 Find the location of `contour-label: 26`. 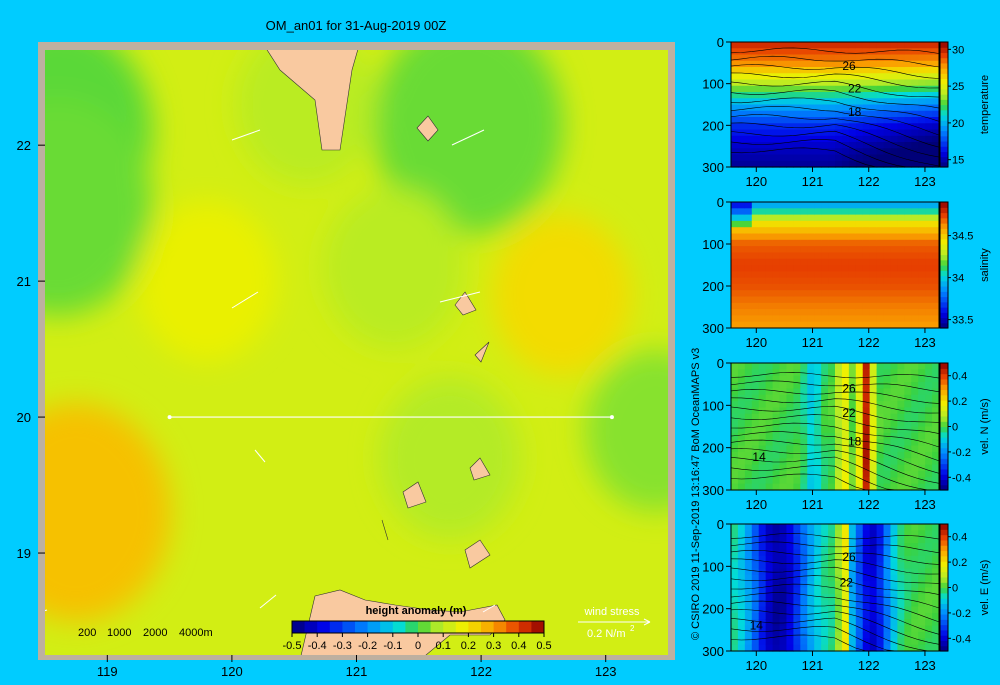

contour-label: 26 is located at coordinates (849, 66).